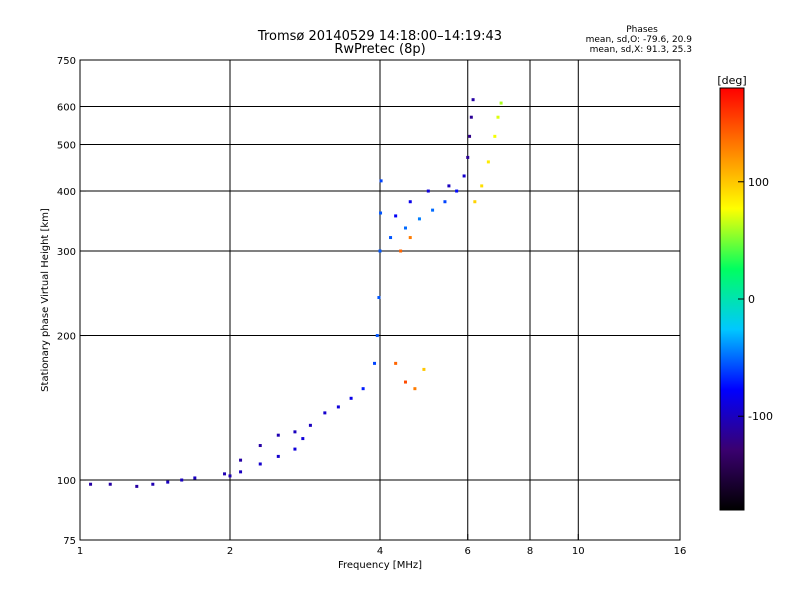 Image resolution: width=800 pixels, height=600 pixels. I want to click on colorbar-tick-label: 0, so click(751, 299).